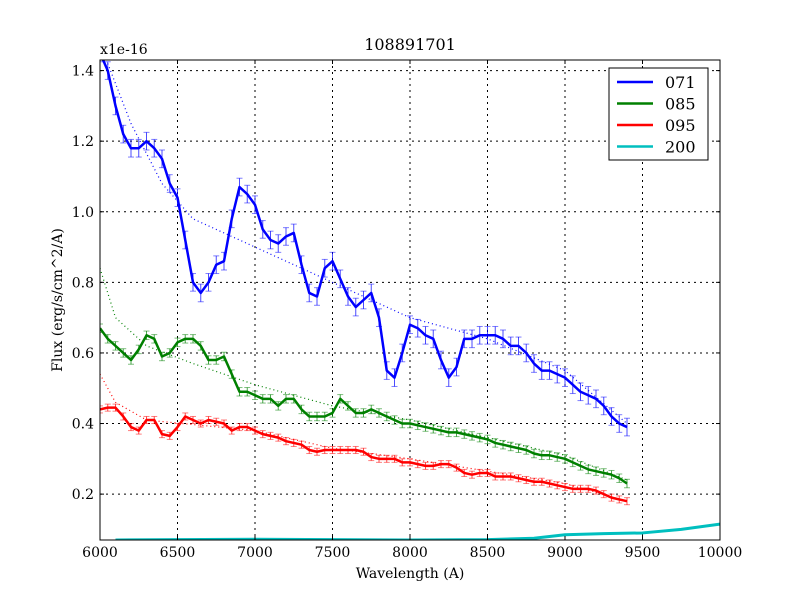  I want to click on x-tick-label: 9500, so click(643, 553).